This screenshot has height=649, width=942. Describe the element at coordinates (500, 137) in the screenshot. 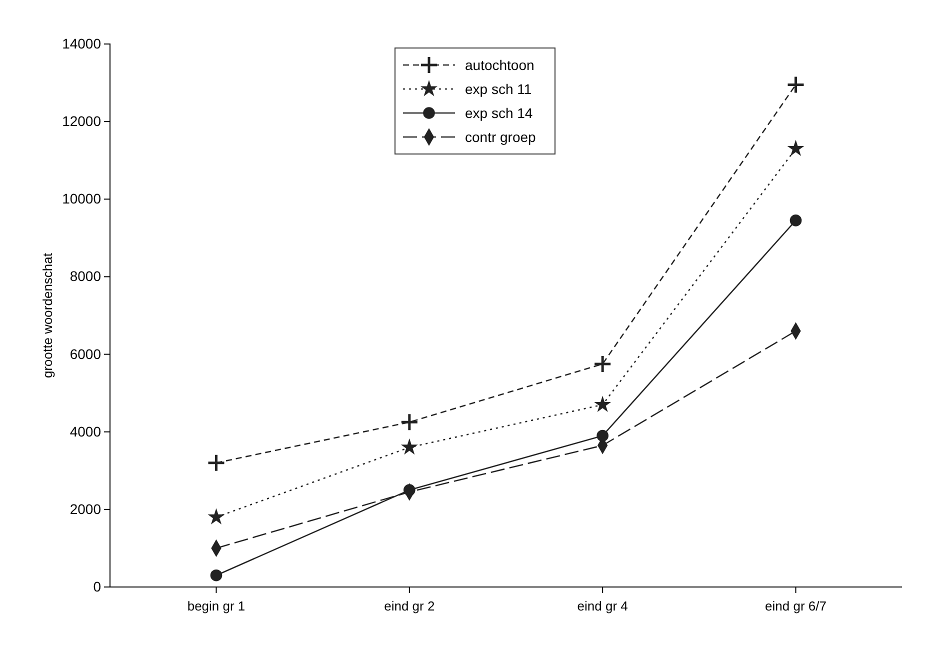

I see `legend-label: contr groep` at that location.